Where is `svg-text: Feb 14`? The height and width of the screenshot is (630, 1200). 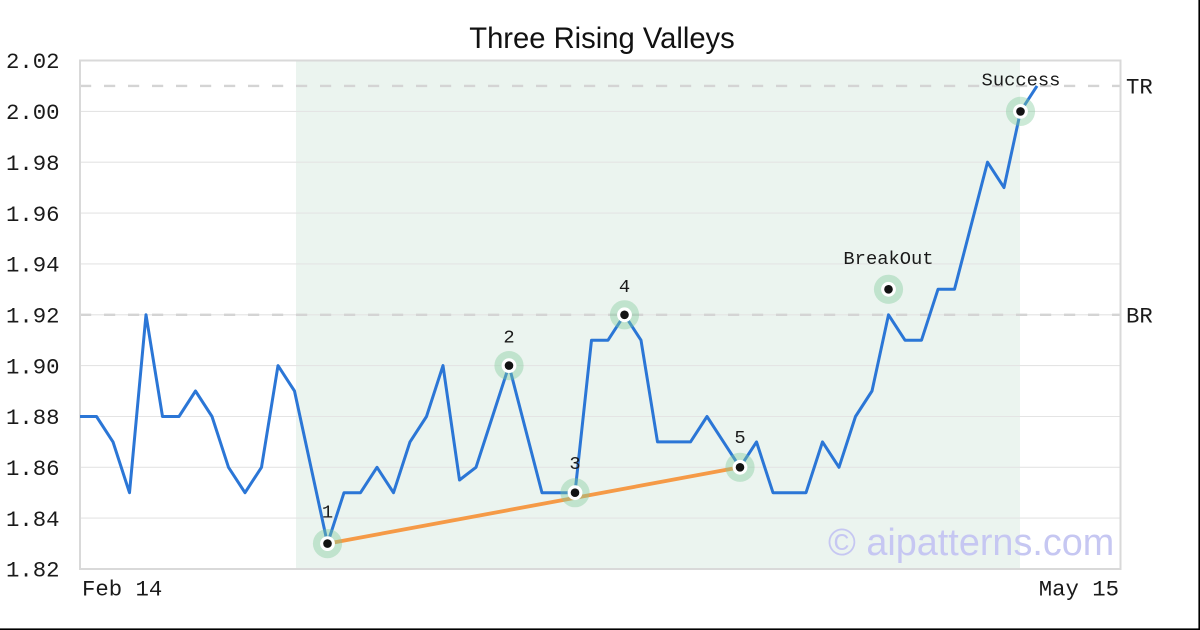
svg-text: Feb 14 is located at coordinates (122, 590).